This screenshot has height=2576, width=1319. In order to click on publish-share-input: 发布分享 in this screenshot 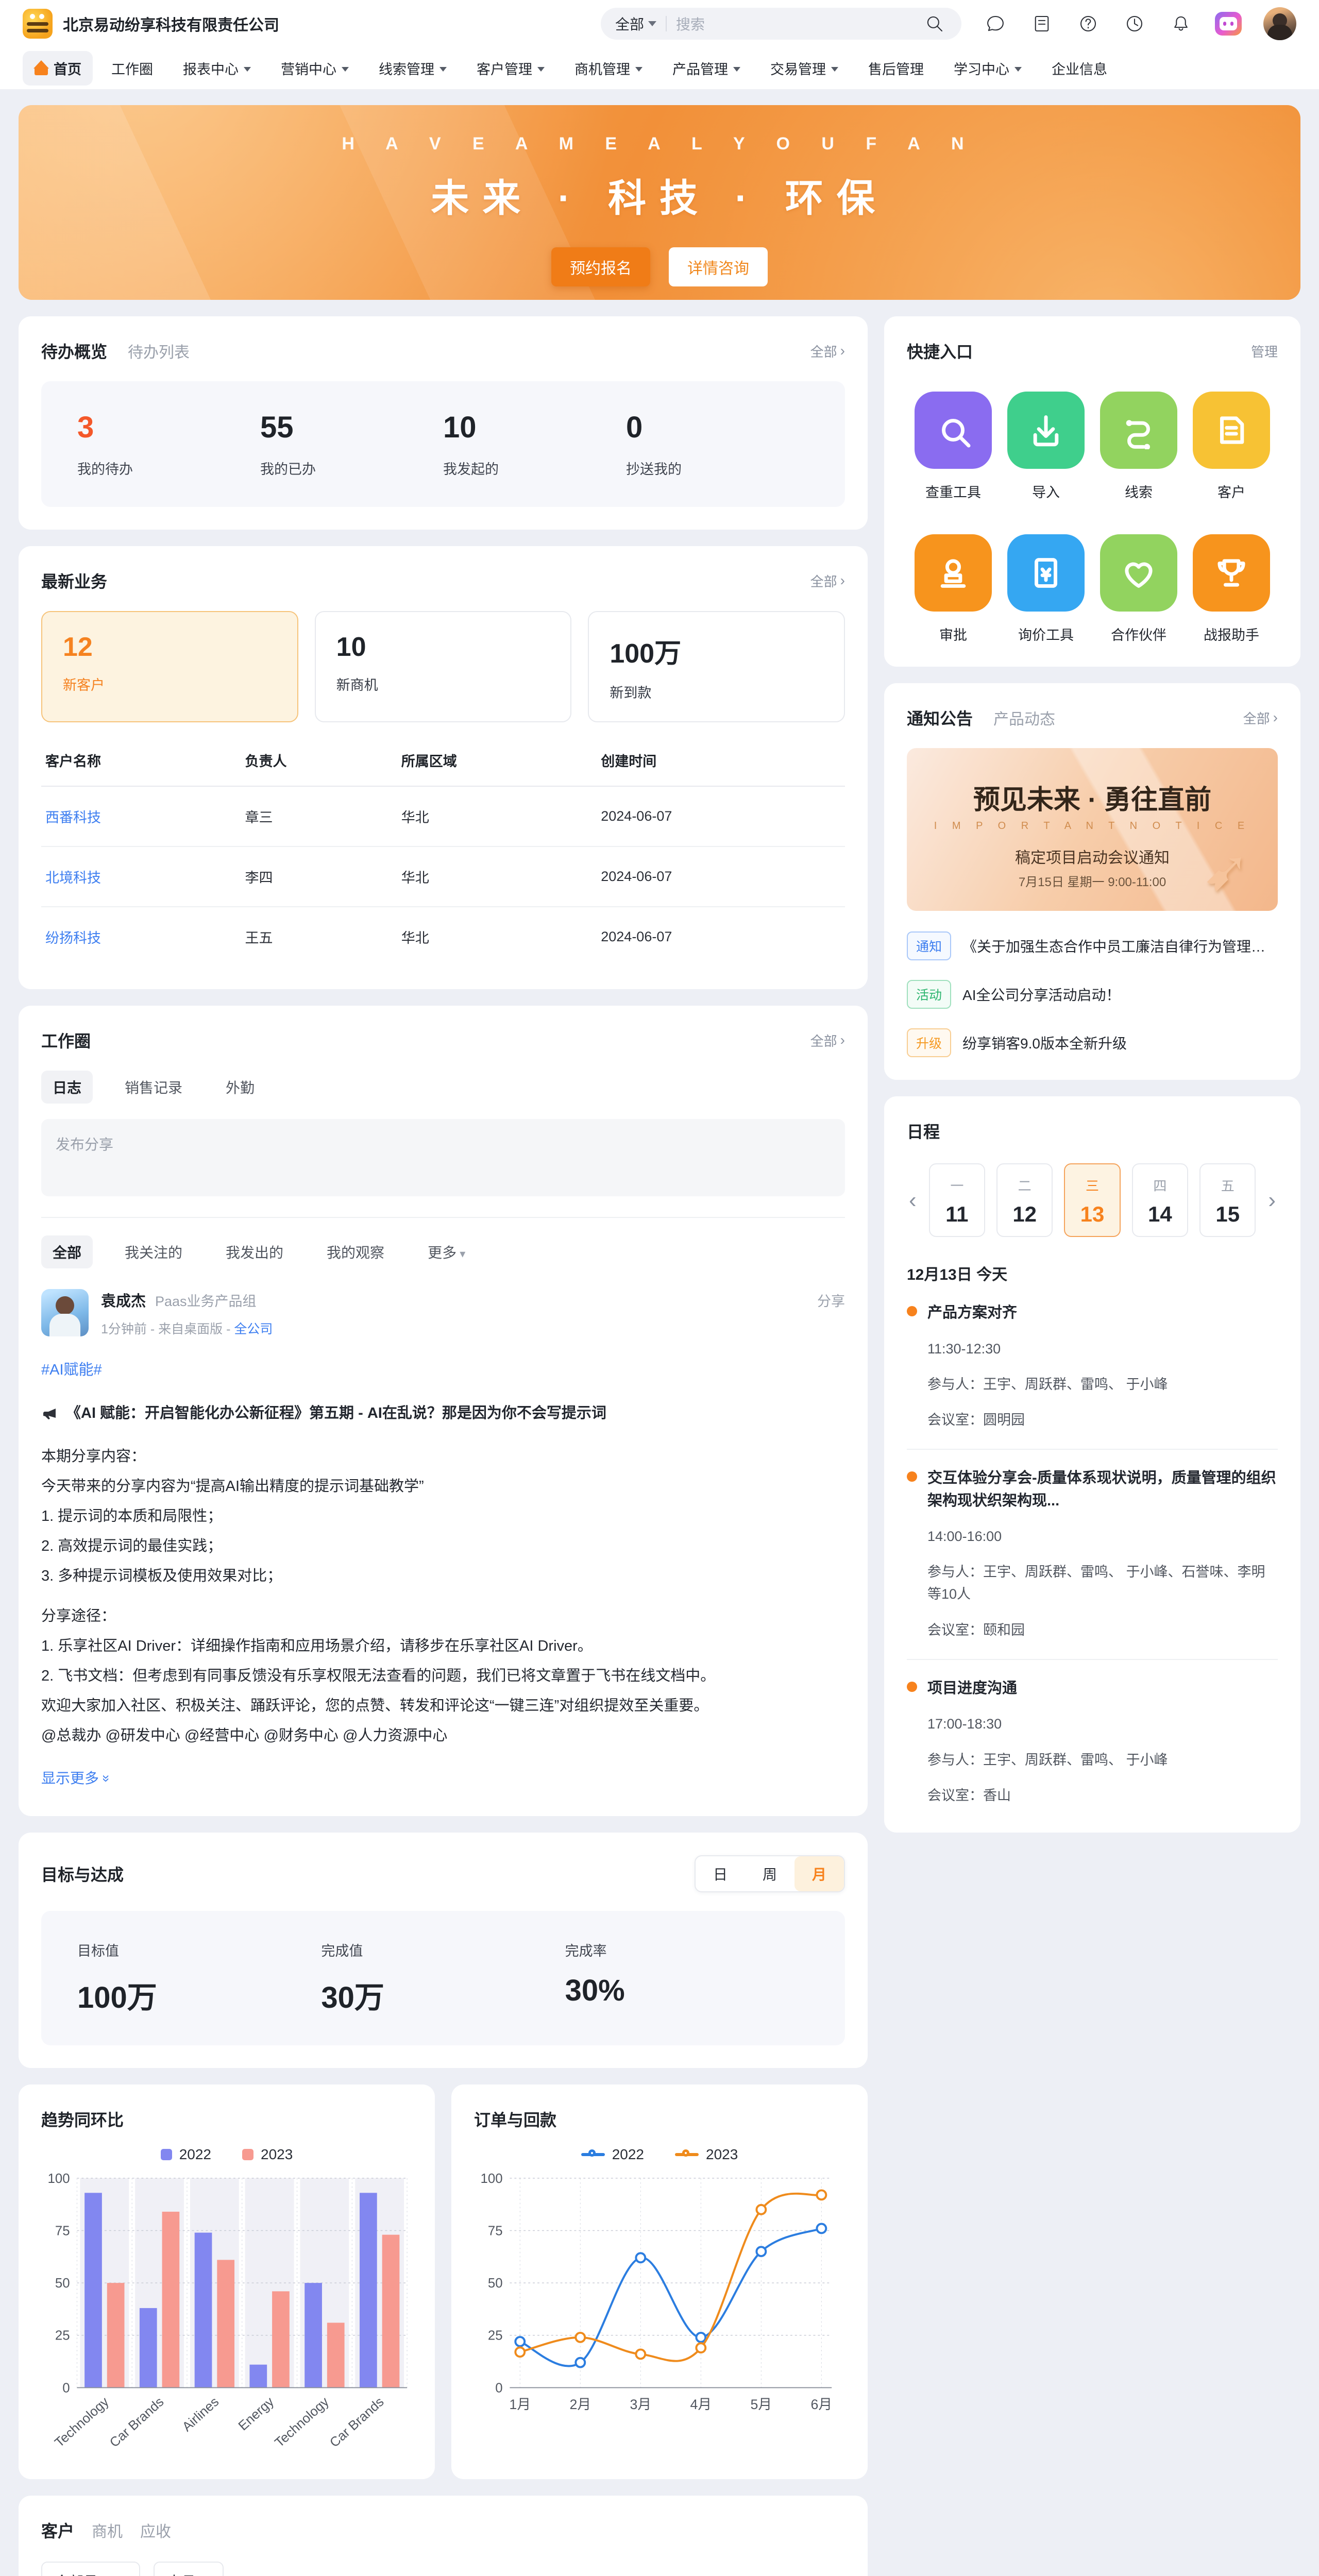, I will do `click(443, 1157)`.